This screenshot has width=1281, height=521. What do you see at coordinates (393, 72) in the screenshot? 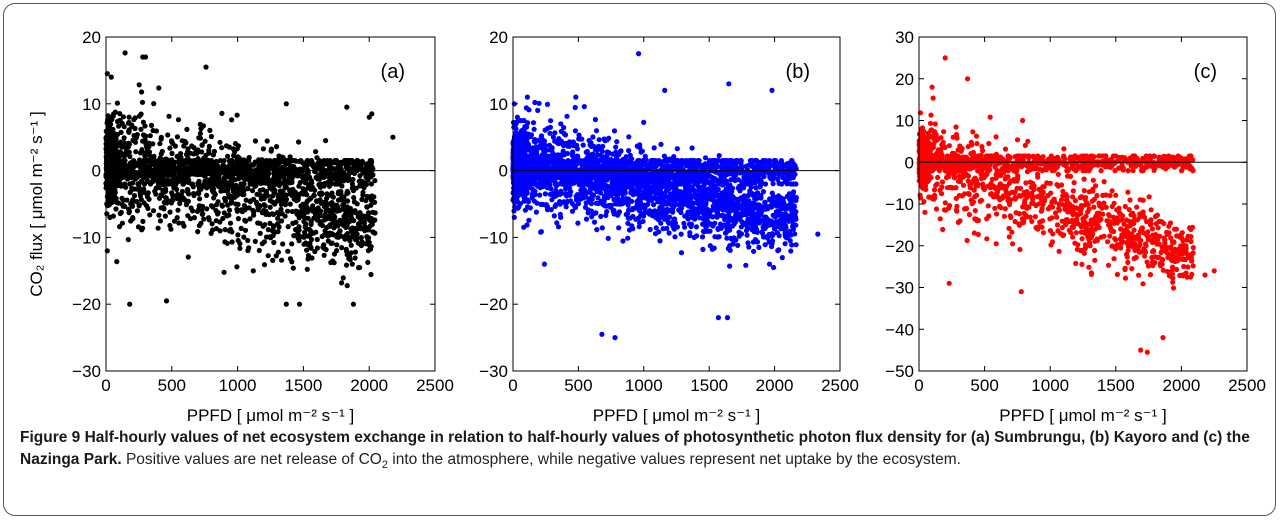
I see `panel-label: (a)` at bounding box center [393, 72].